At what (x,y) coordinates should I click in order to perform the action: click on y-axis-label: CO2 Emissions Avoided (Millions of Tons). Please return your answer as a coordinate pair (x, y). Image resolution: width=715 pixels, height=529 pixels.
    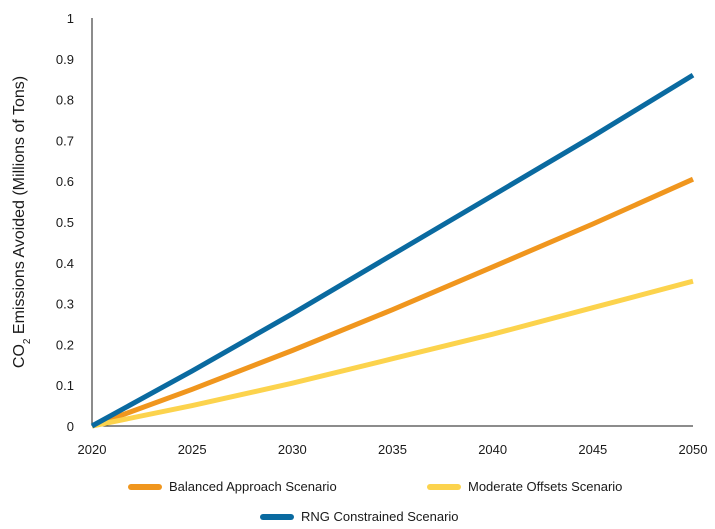
    Looking at the image, I should click on (22, 222).